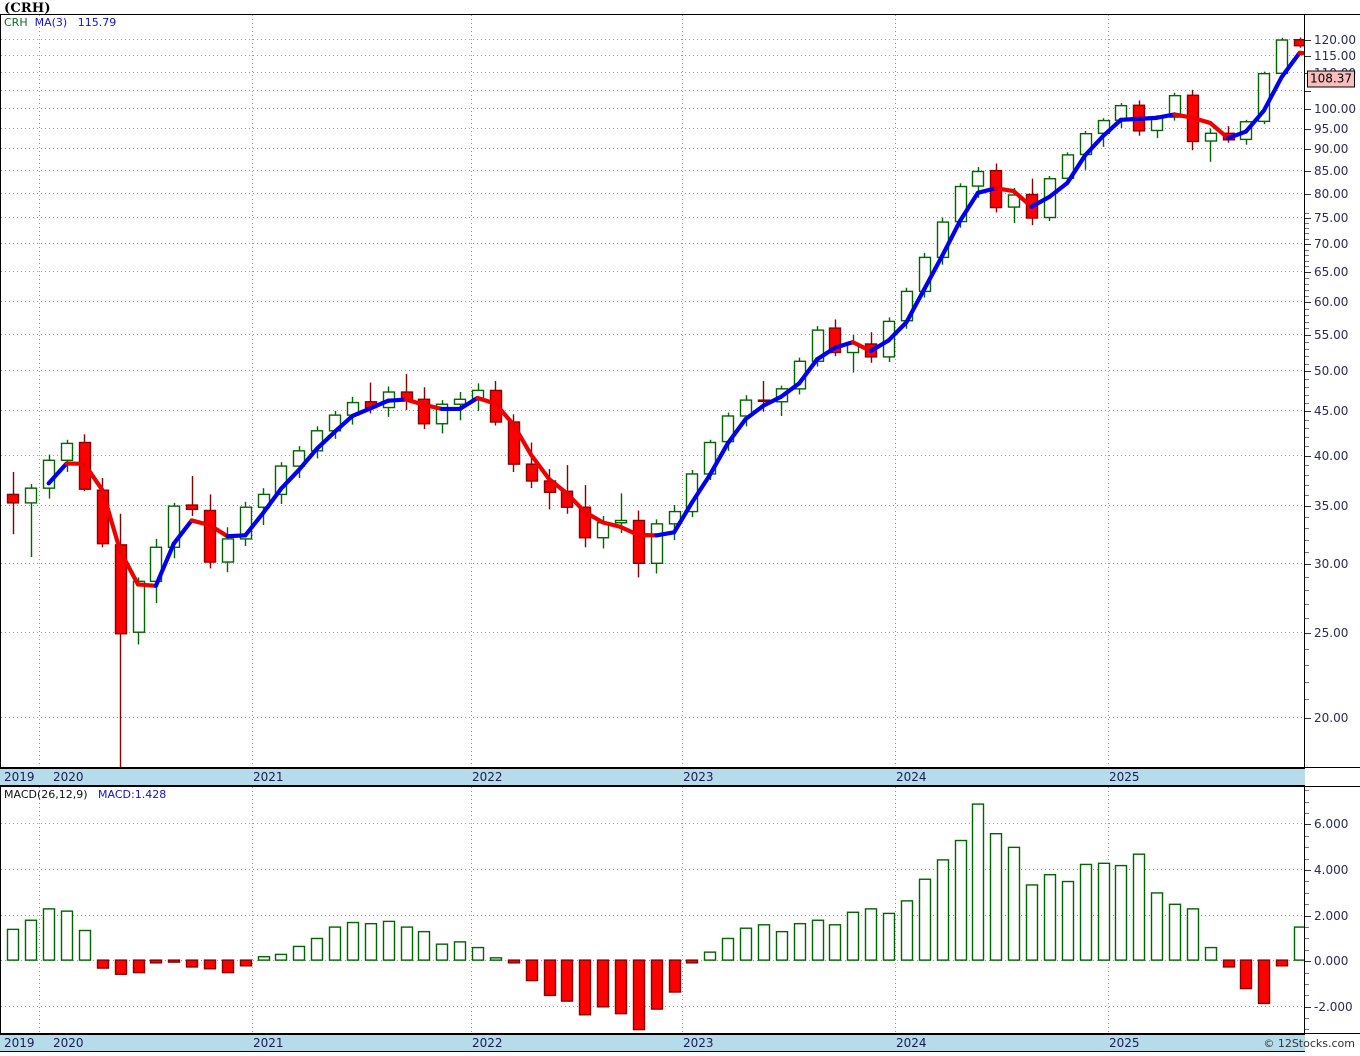 The width and height of the screenshot is (1360, 1056). I want to click on date-axis-bottom: 2019 2020 2021 2022 2023 2024 2025, so click(652, 1043).